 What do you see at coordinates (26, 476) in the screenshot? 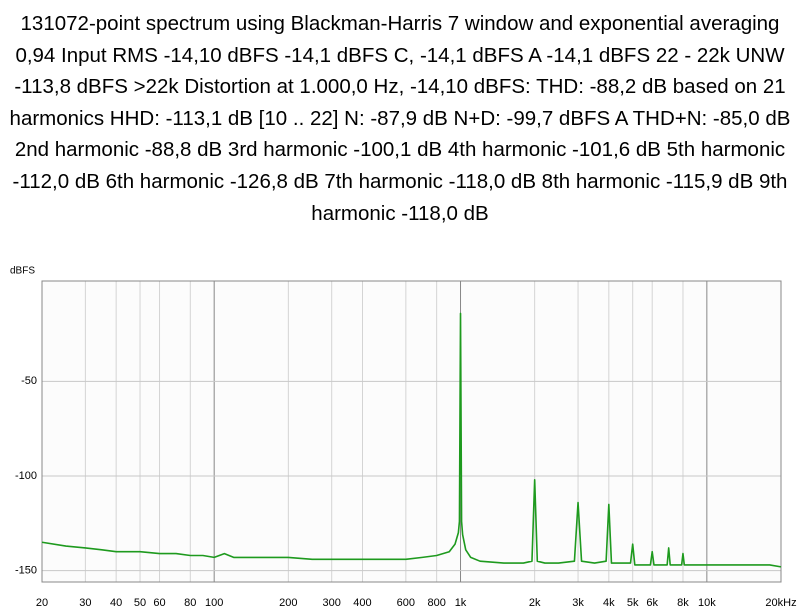
I see `y-tick-label: -100` at bounding box center [26, 476].